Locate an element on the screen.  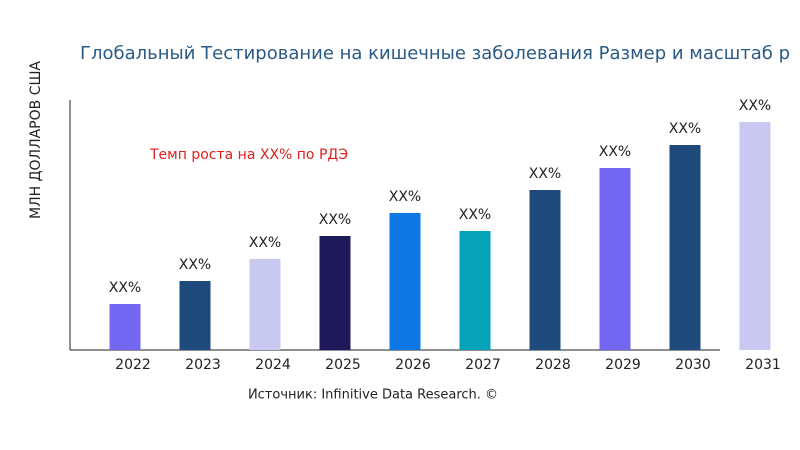
x-tick-label: 2030 is located at coordinates (693, 365).